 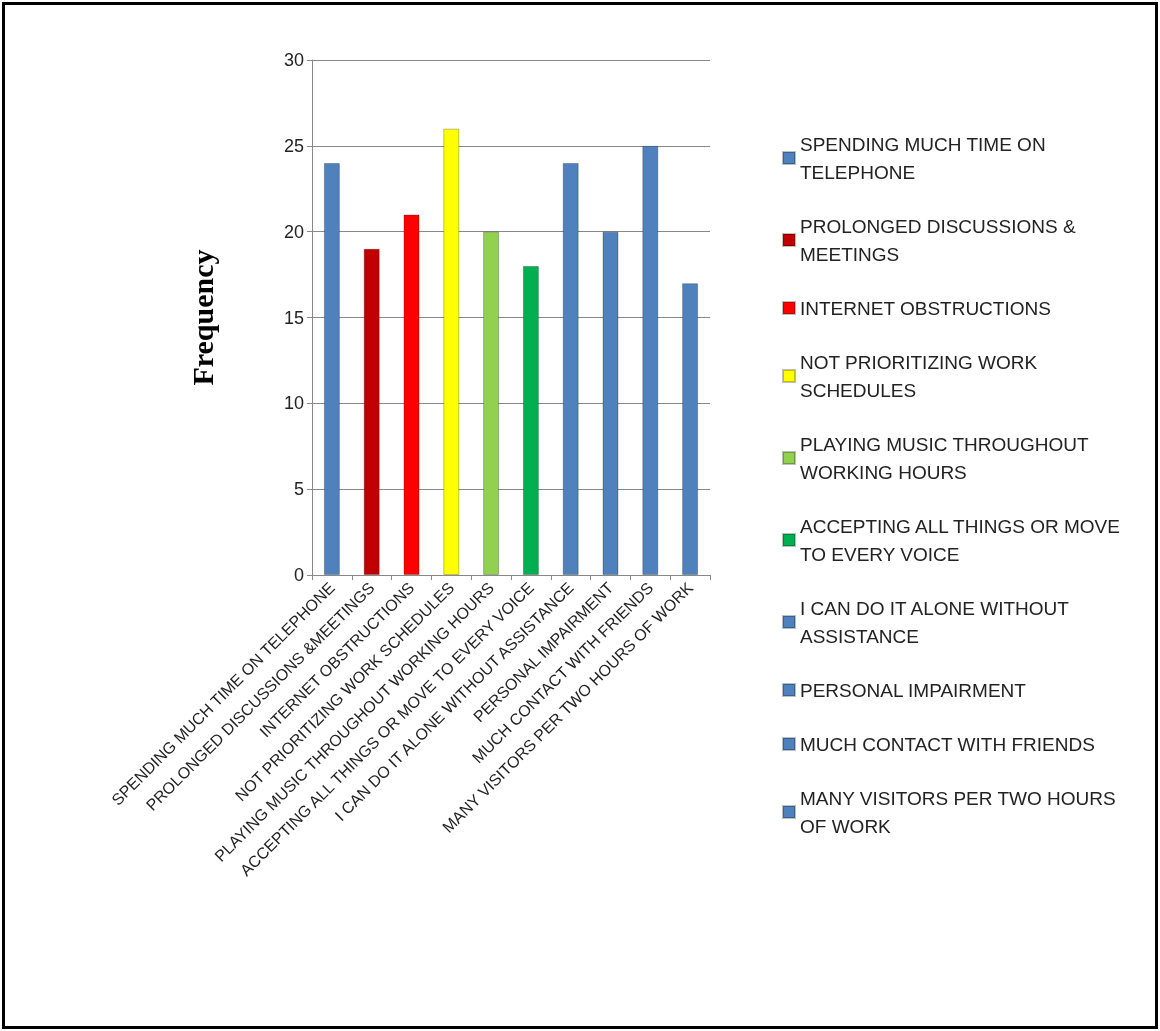 What do you see at coordinates (925, 308) in the screenshot?
I see `legend-label: INTERNET OBSTRUCTIONS` at bounding box center [925, 308].